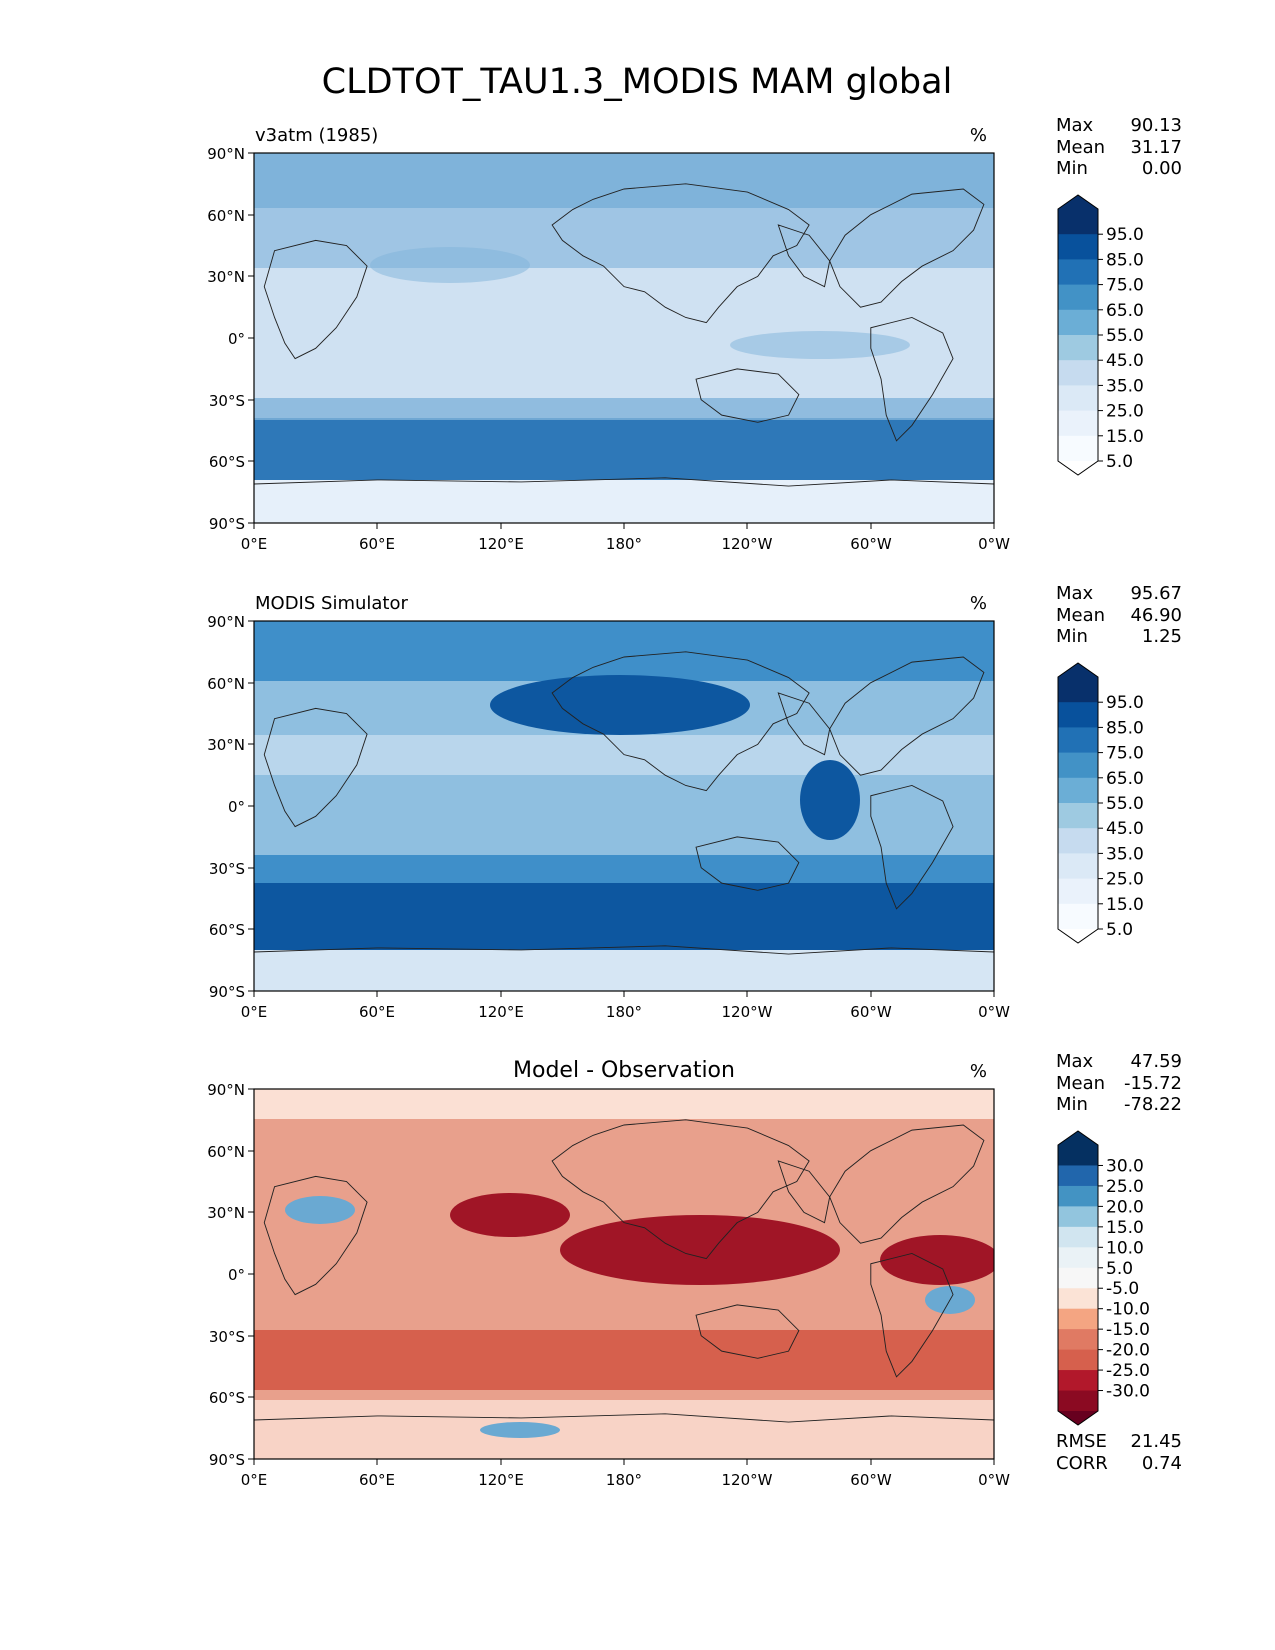 The height and width of the screenshot is (1650, 1275). I want to click on lat-tick-label: 0°, so click(236, 1275).